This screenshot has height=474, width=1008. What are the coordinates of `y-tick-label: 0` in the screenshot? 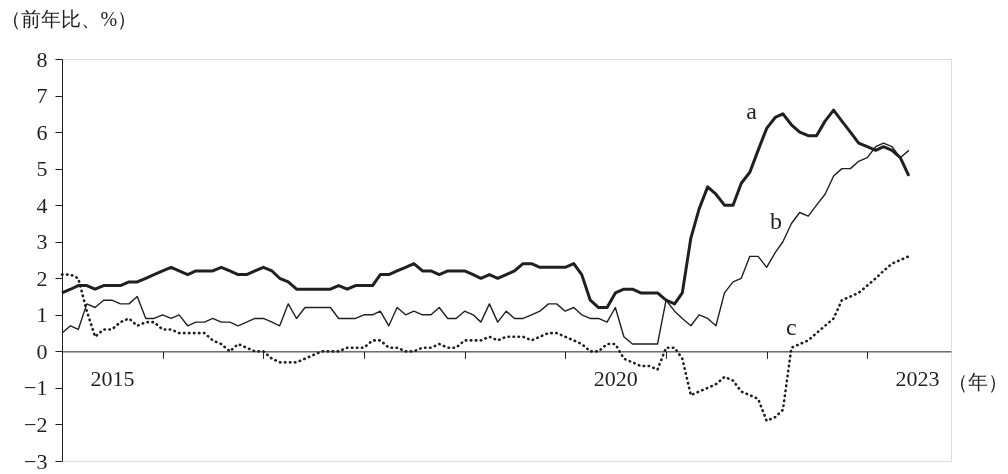 It's located at (42, 351).